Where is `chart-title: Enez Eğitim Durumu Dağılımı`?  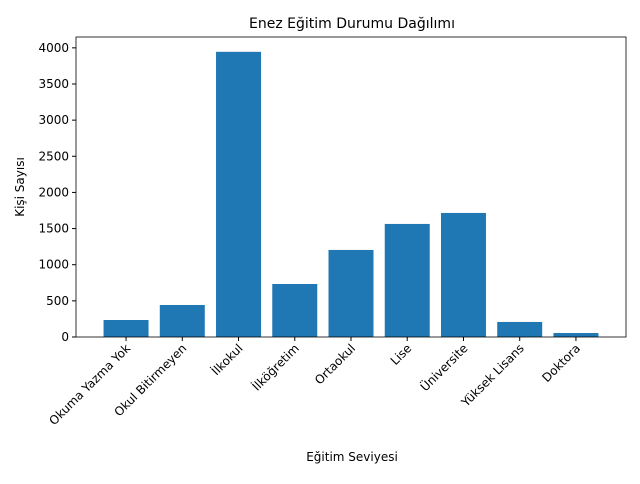 chart-title: Enez Eğitim Durumu Dağılımı is located at coordinates (352, 24).